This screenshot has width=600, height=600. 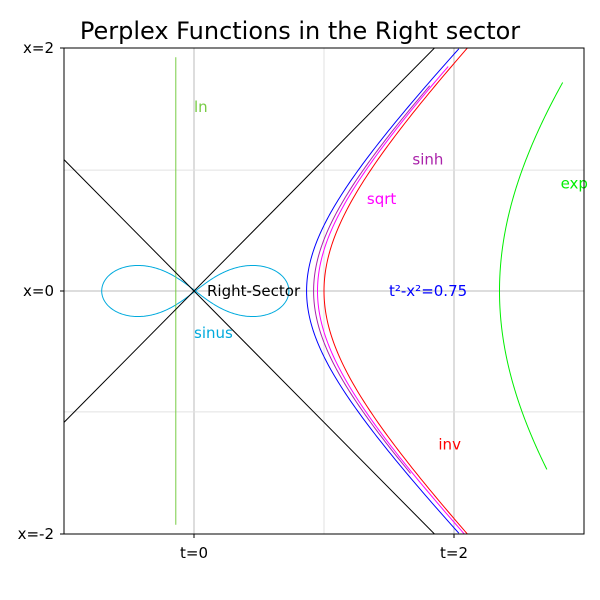 I want to click on label-7: inv, so click(x=449, y=445).